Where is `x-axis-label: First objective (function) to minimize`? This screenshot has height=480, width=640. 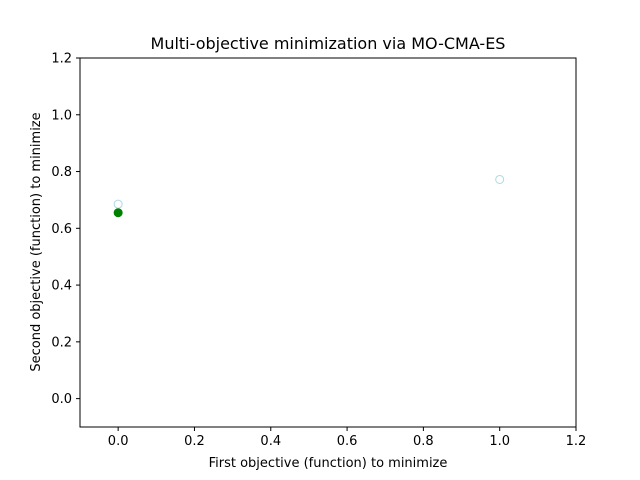 x-axis-label: First objective (function) to minimize is located at coordinates (328, 463).